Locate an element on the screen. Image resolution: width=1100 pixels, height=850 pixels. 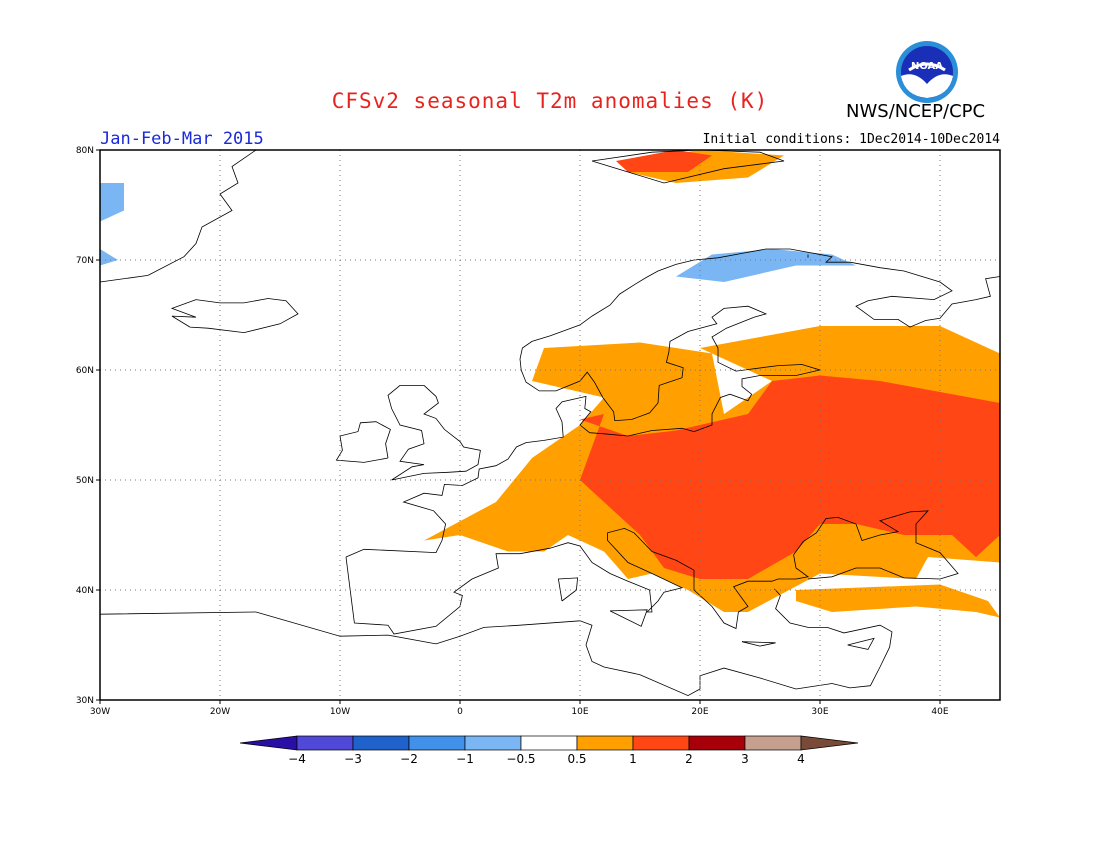
noaa-logo-icon: NOAA is located at coordinates (927, 72).